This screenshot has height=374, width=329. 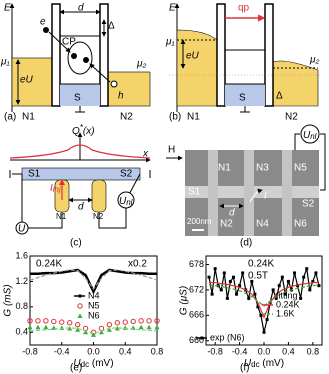 I want to click on y-tick-label: 1.2, so click(x=21, y=281).